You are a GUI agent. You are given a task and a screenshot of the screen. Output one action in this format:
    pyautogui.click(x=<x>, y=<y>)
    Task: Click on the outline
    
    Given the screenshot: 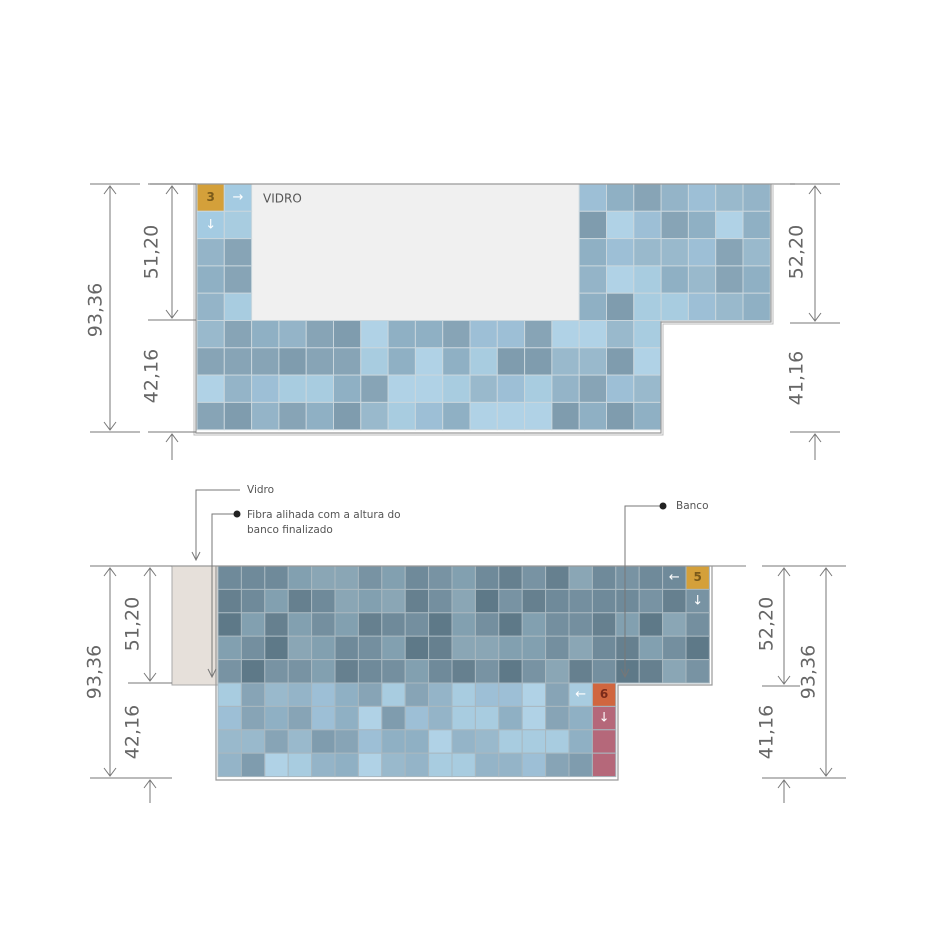 What is the action you would take?
    pyautogui.click(x=459, y=673)
    